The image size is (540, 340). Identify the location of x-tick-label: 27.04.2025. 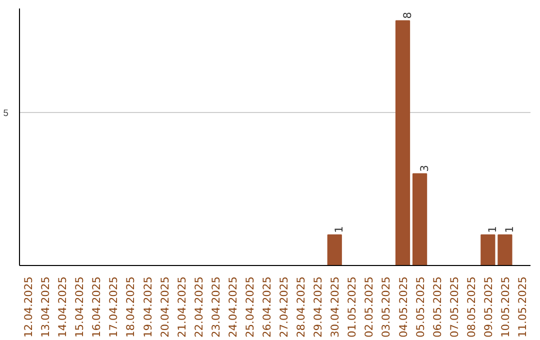
(284, 307).